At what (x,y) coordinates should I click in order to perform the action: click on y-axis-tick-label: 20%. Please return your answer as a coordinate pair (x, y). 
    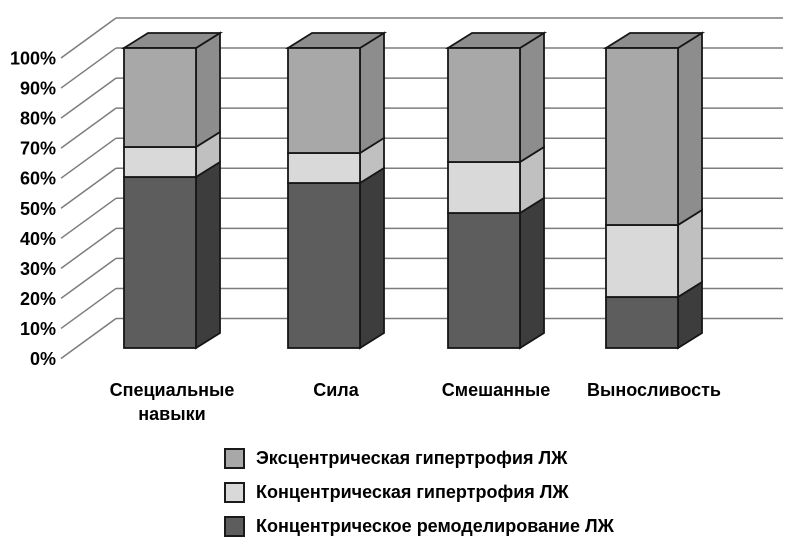
    Looking at the image, I should click on (38, 299).